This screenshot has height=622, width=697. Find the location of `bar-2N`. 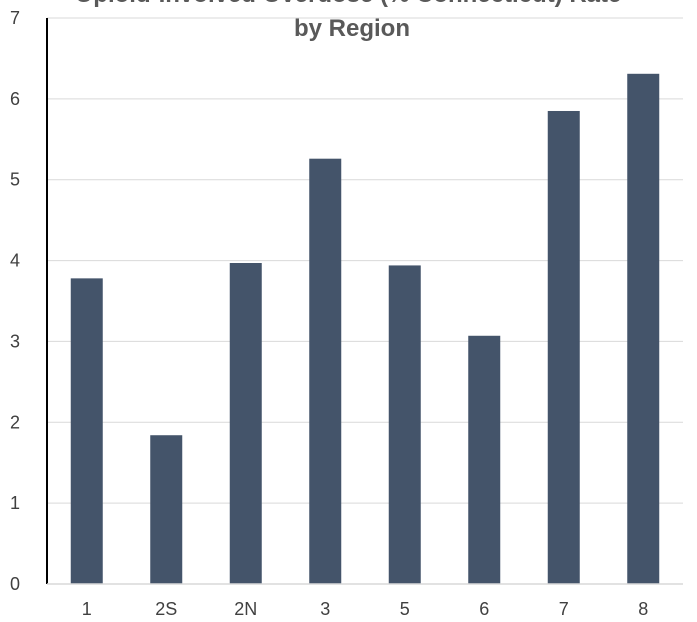

bar-2N is located at coordinates (245, 423).